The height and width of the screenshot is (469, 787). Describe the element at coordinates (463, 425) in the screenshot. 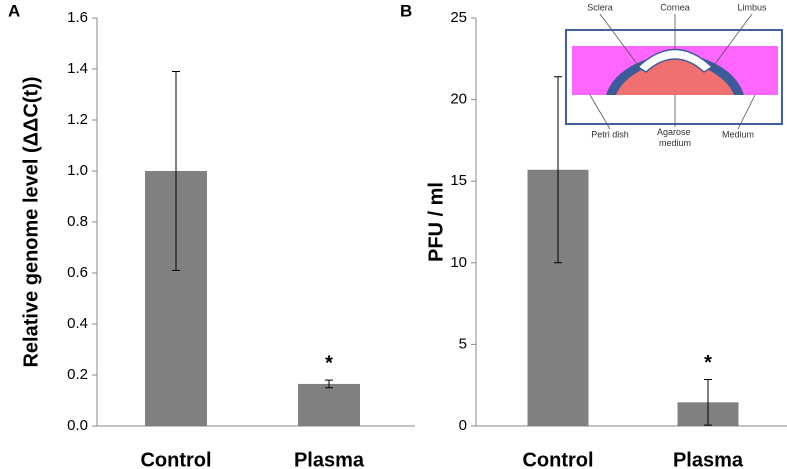

I see `y-tick-label: 0` at that location.